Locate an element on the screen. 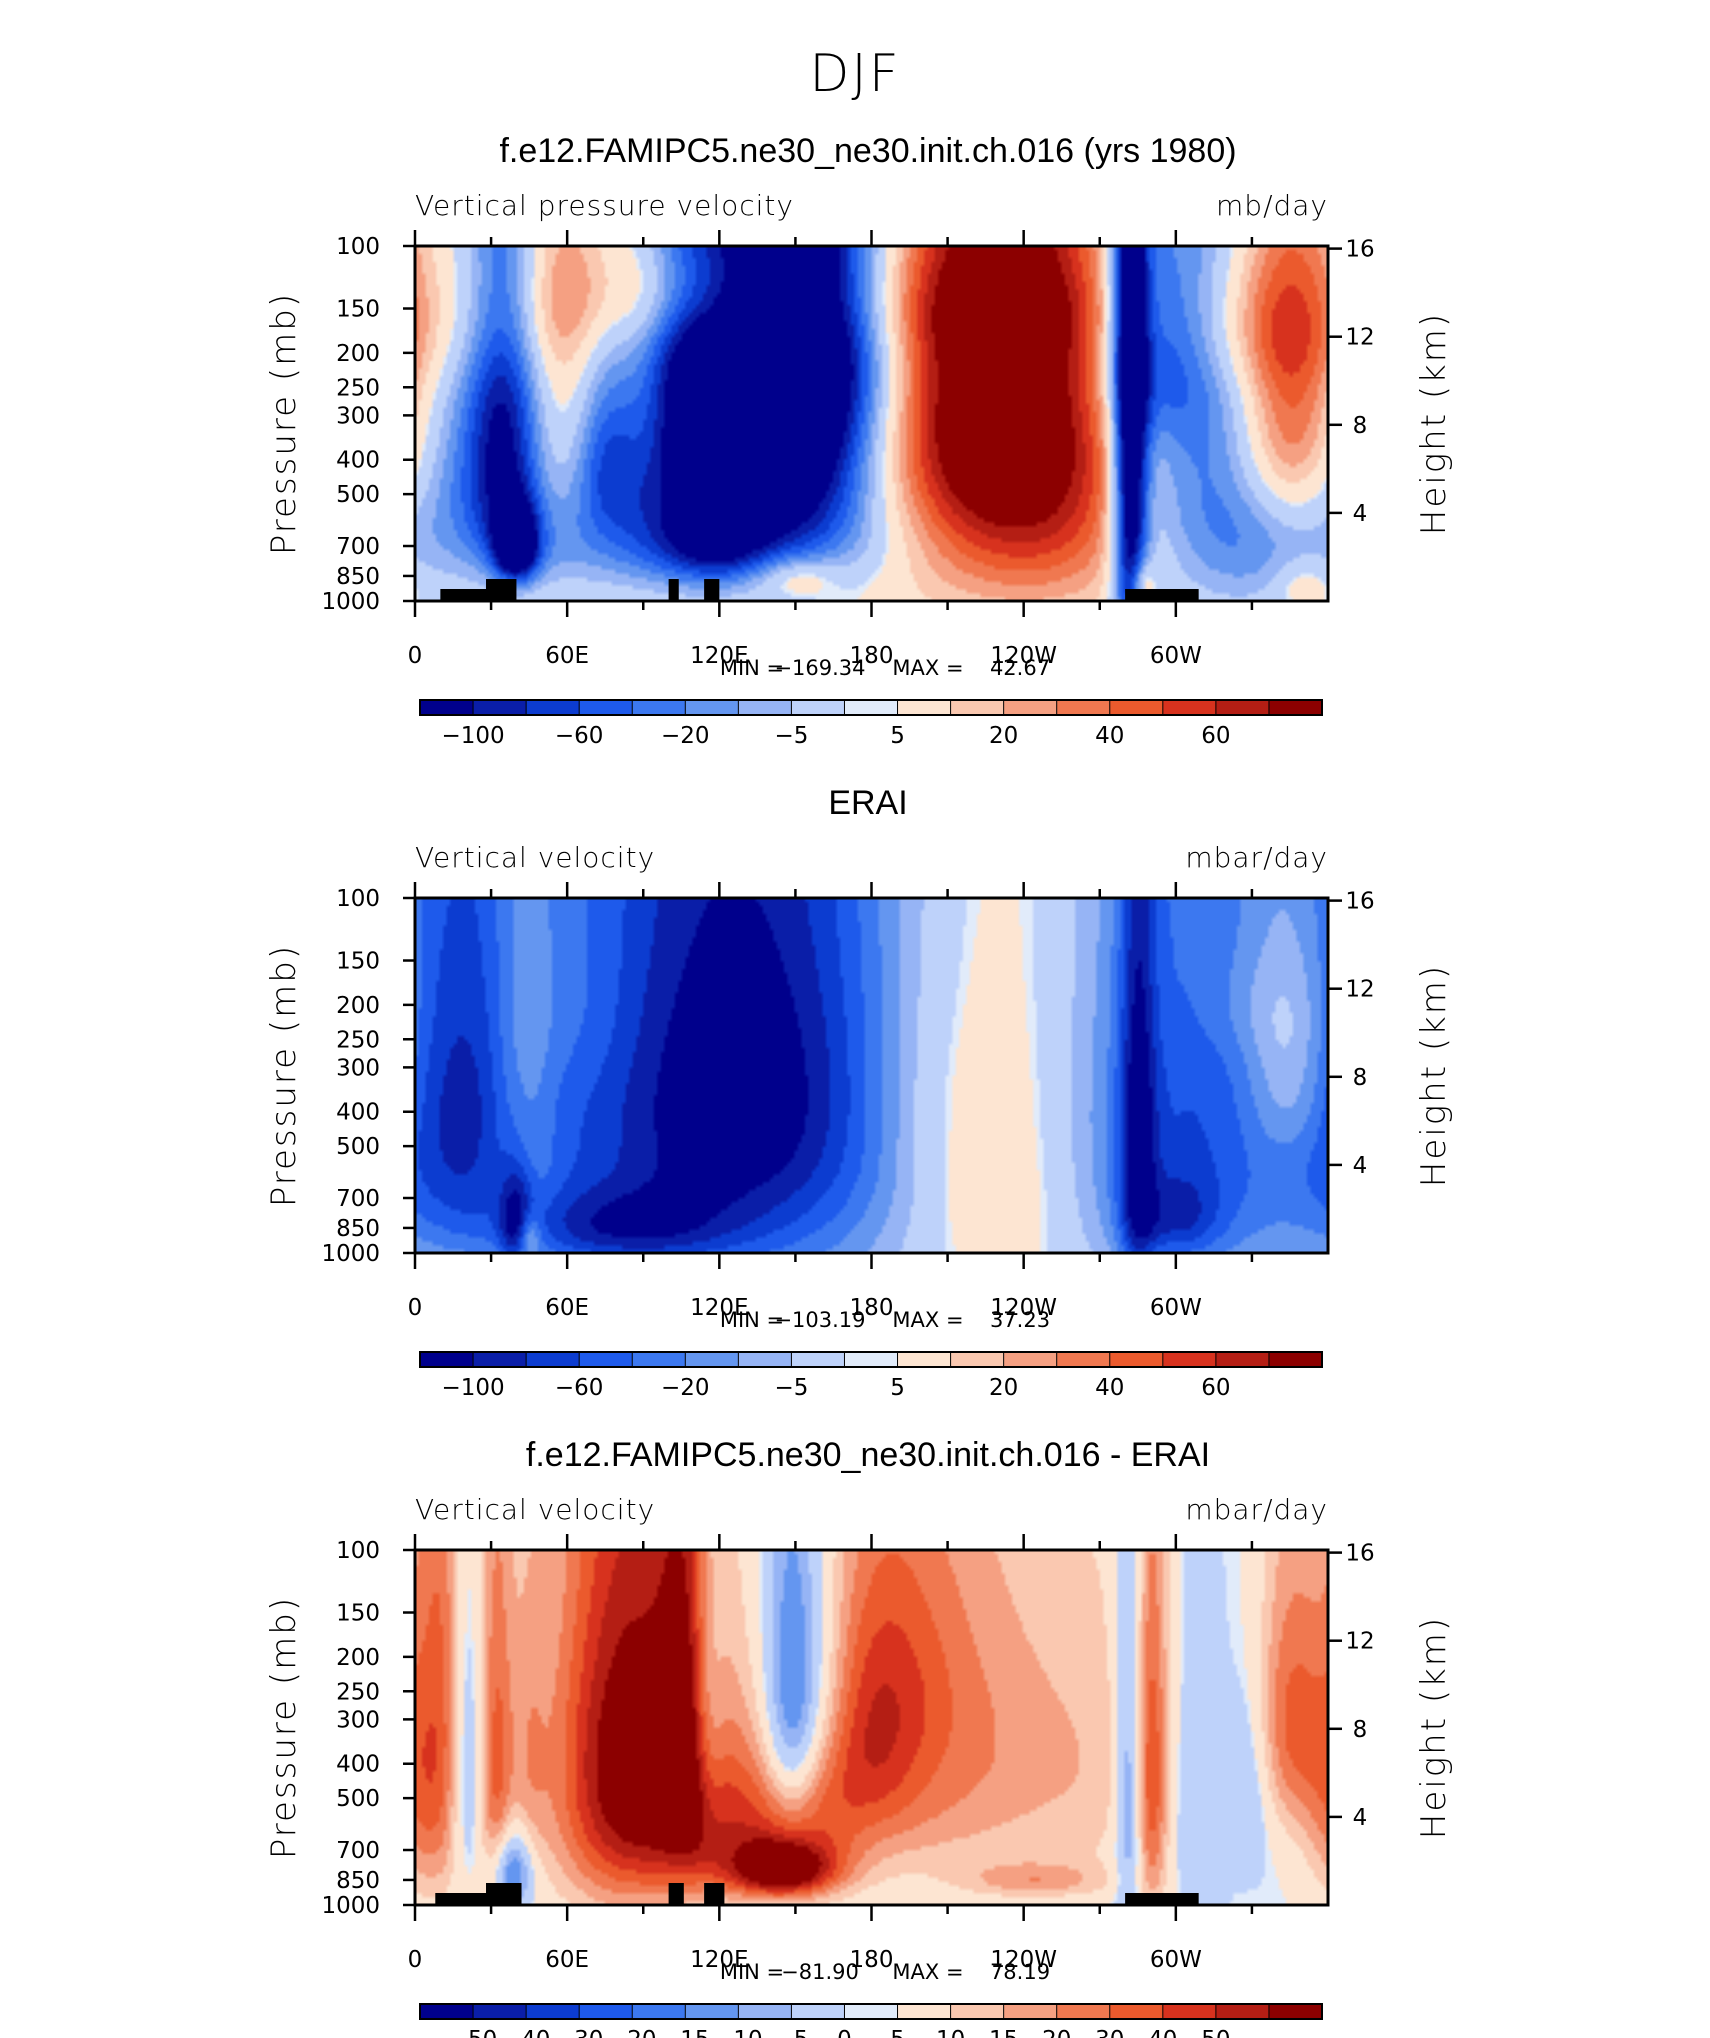 This screenshot has width=1710, height=2038. max-value: 42.67 is located at coordinates (1020, 668).